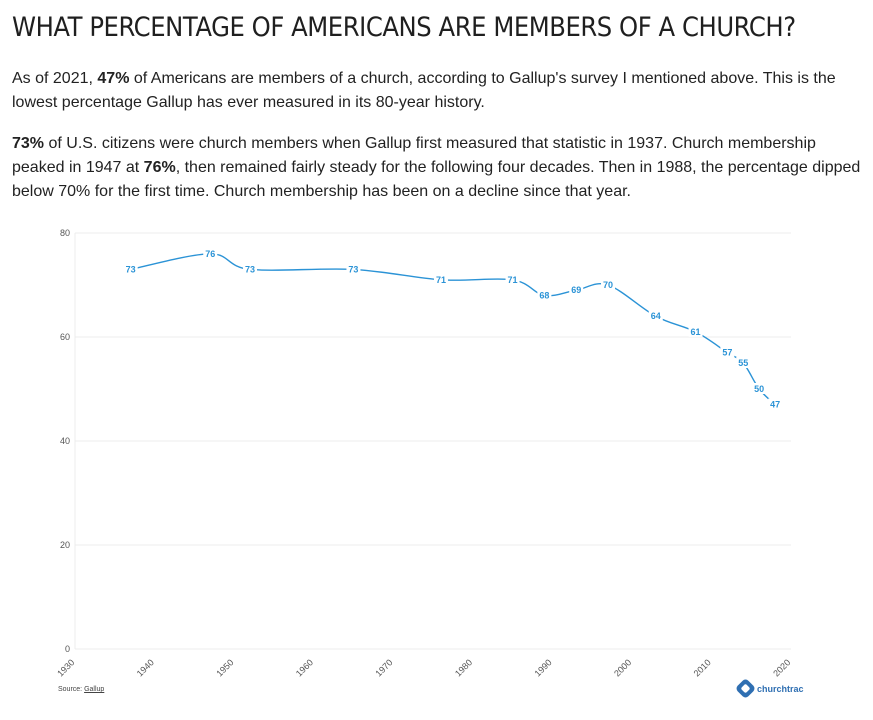  I want to click on intro-run-0: As of 2021,, so click(55, 78).